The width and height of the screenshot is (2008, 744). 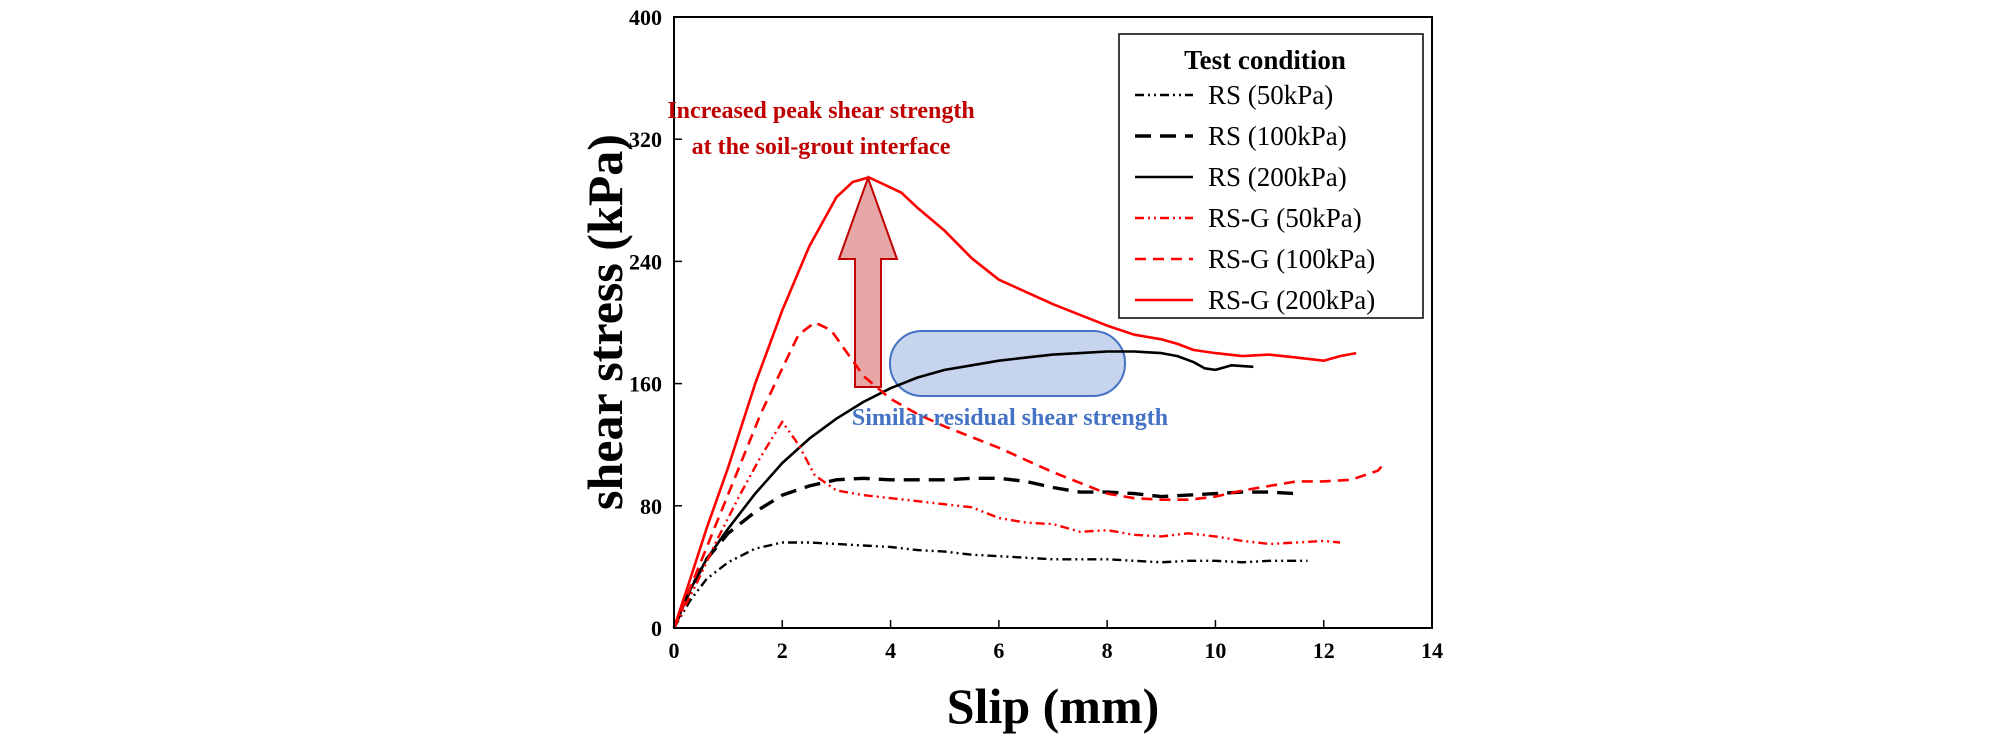 What do you see at coordinates (1010, 418) in the screenshot?
I see `residual-annotation: Similar residual shear strength` at bounding box center [1010, 418].